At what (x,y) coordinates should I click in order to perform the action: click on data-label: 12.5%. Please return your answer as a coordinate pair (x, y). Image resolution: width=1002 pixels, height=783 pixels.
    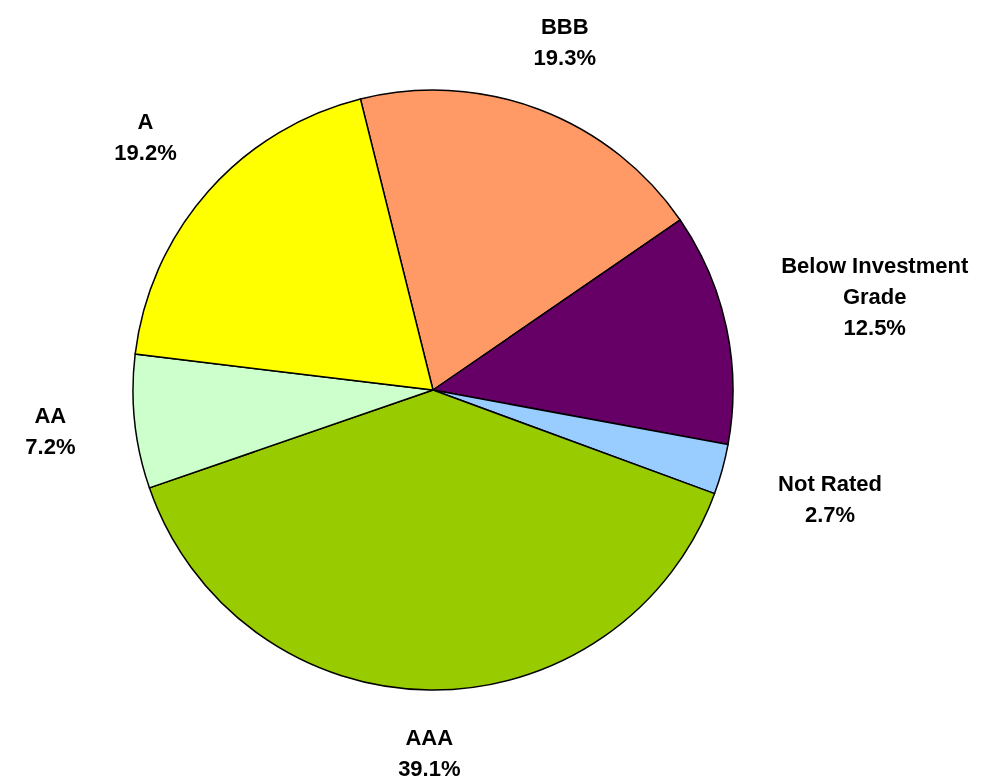
    Looking at the image, I should click on (874, 327).